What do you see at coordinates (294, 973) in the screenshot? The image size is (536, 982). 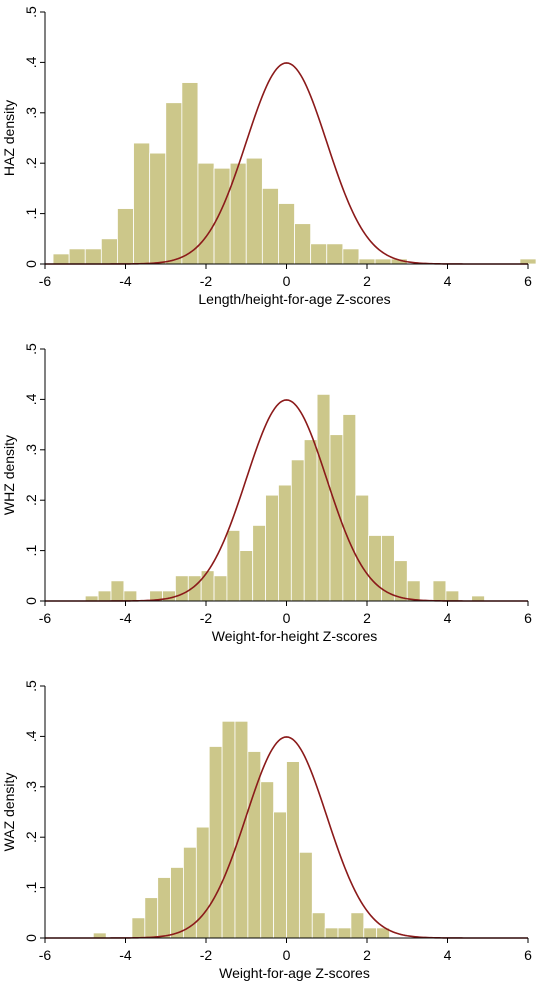 I see `x-axis-title: Weight-for-age Z-scores` at bounding box center [294, 973].